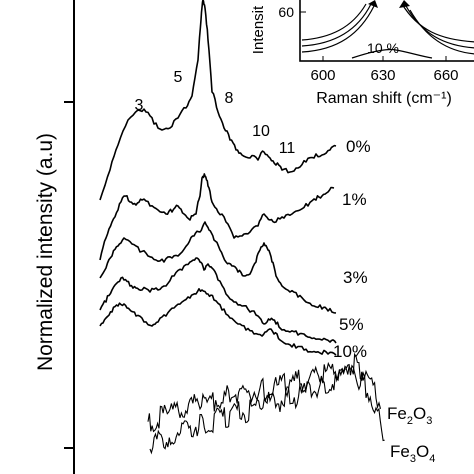 This screenshot has height=474, width=474. I want to click on peak-label: 8, so click(229, 98).